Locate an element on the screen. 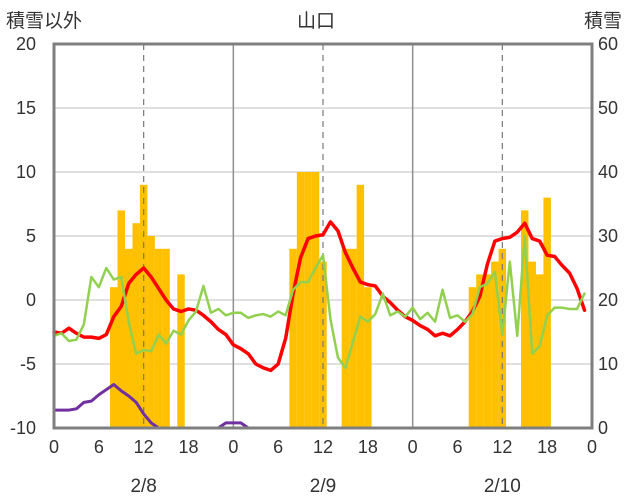 This screenshot has width=636, height=501. right-tick-label: 0 is located at coordinates (603, 428).